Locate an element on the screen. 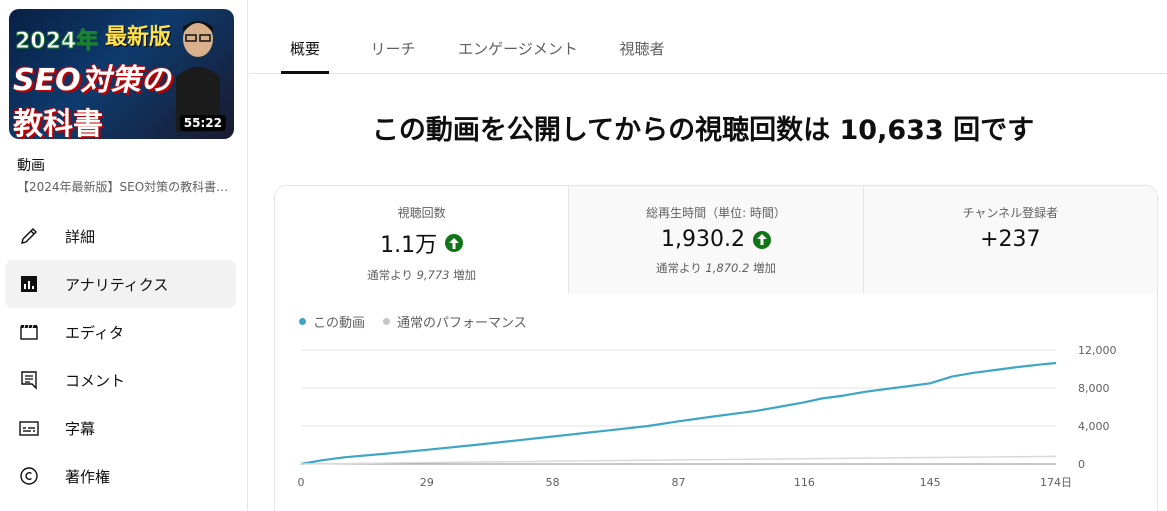 This screenshot has height=511, width=1167. sidebar-item-subtitles: 字幕 is located at coordinates (120, 428).